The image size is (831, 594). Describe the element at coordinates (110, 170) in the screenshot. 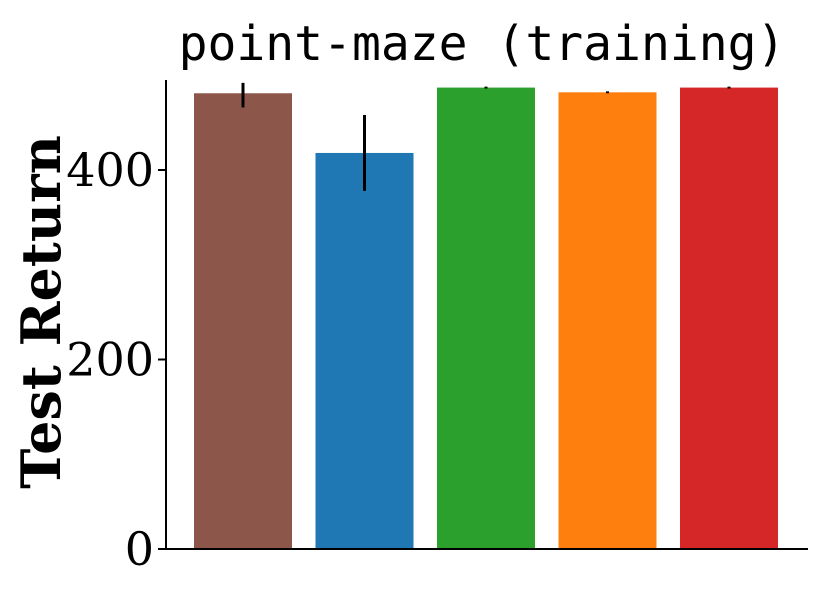

I see `y-tick-label: 400` at that location.